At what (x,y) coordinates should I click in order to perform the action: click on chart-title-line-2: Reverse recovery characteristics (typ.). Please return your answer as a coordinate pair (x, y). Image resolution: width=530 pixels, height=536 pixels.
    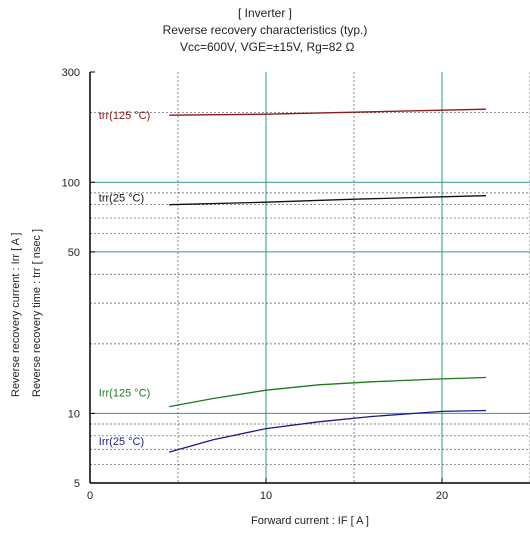
    Looking at the image, I should click on (265, 30).